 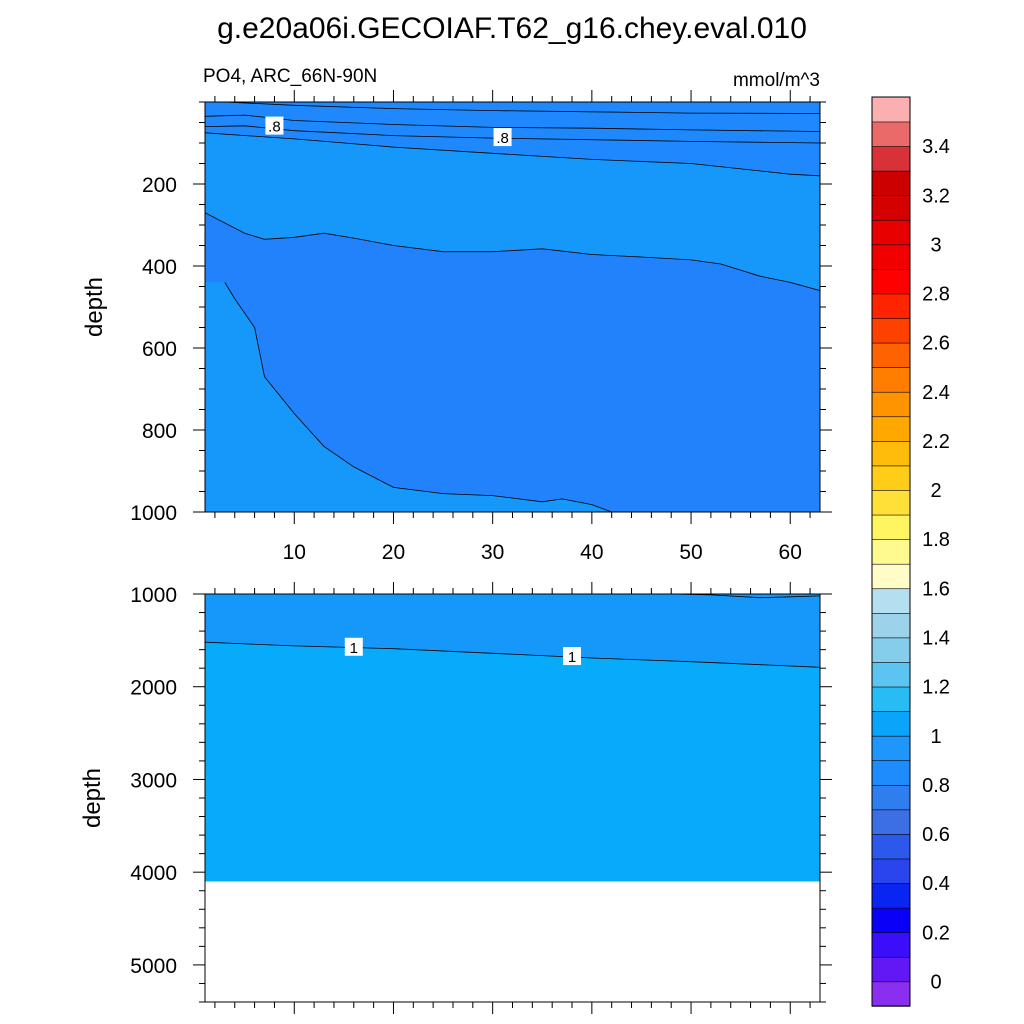 What do you see at coordinates (153, 873) in the screenshot?
I see `y-tick-label: 4000` at bounding box center [153, 873].